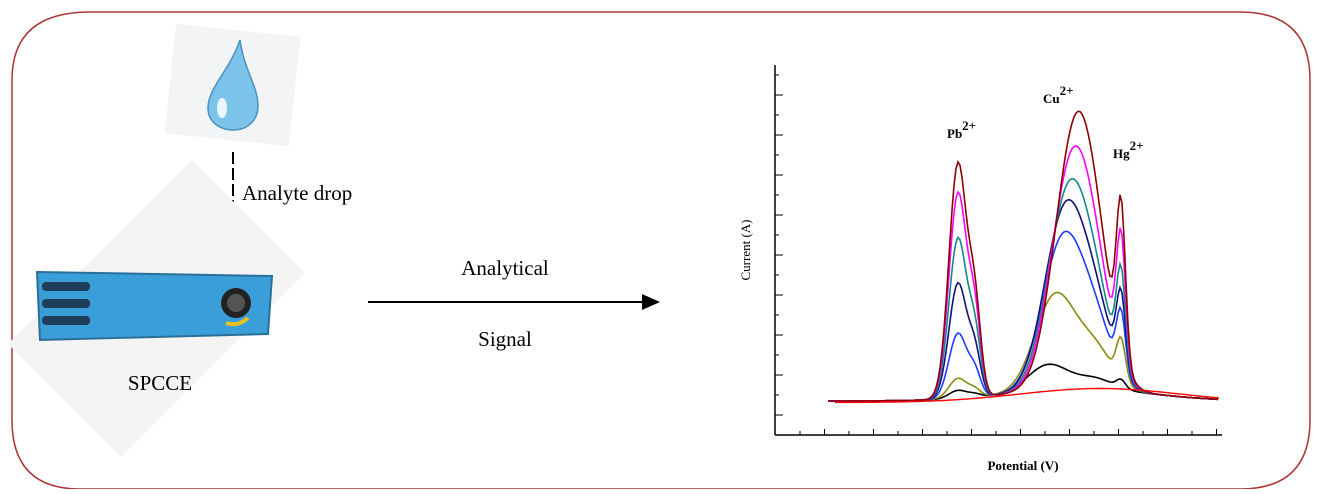 The image size is (1317, 494). Describe the element at coordinates (232, 85) in the screenshot. I see `drop-icon` at that location.